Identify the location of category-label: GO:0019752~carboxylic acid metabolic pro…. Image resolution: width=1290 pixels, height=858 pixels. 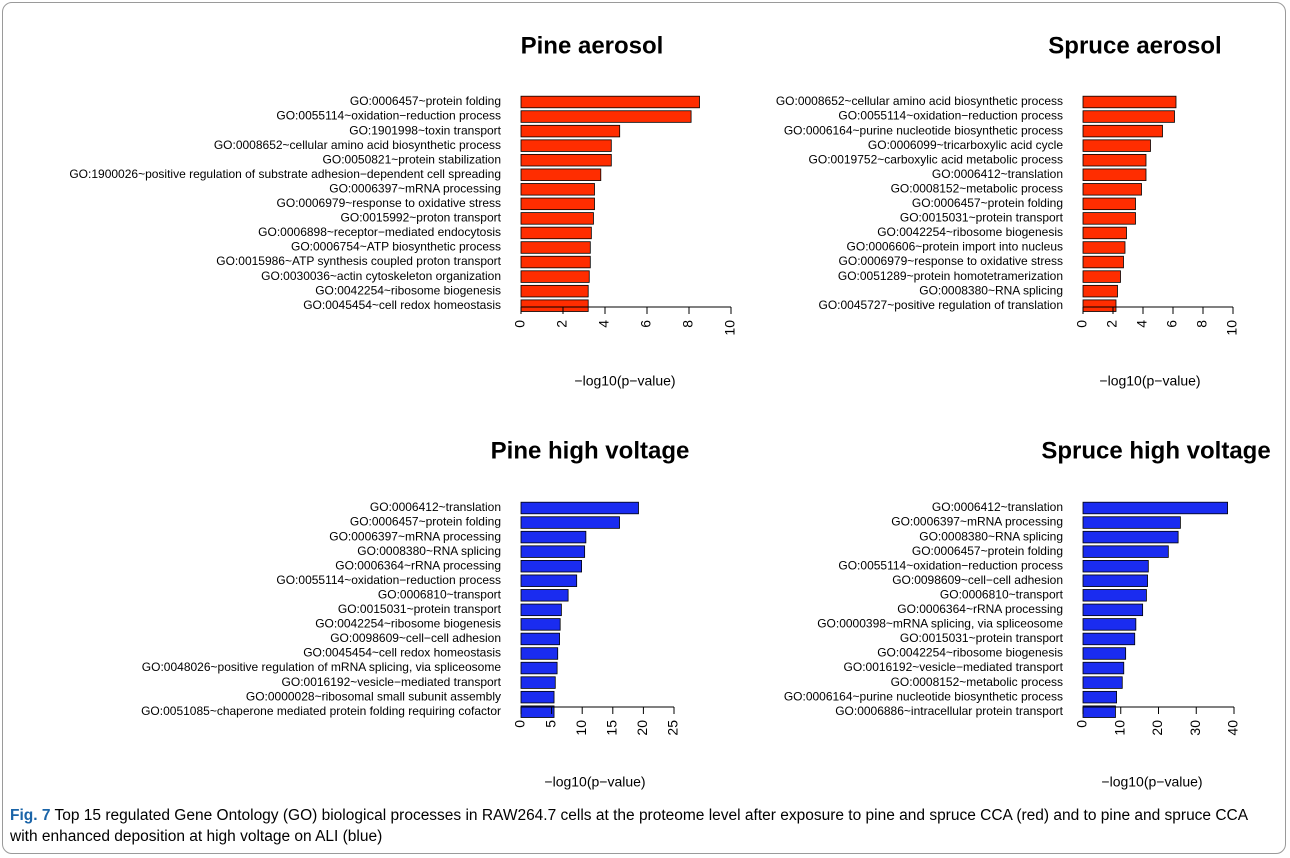
(936, 159).